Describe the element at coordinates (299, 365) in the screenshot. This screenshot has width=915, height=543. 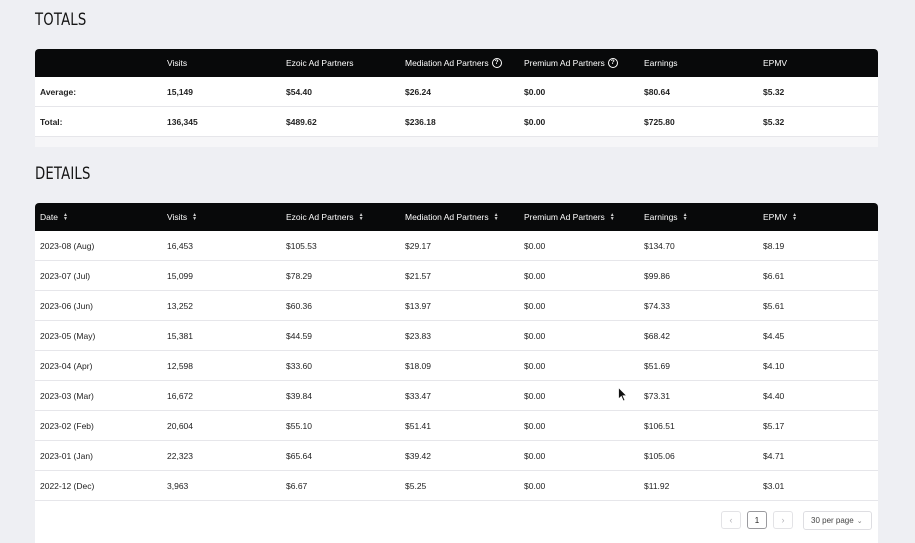
I see `details-cell-ezoic: $33.60` at that location.